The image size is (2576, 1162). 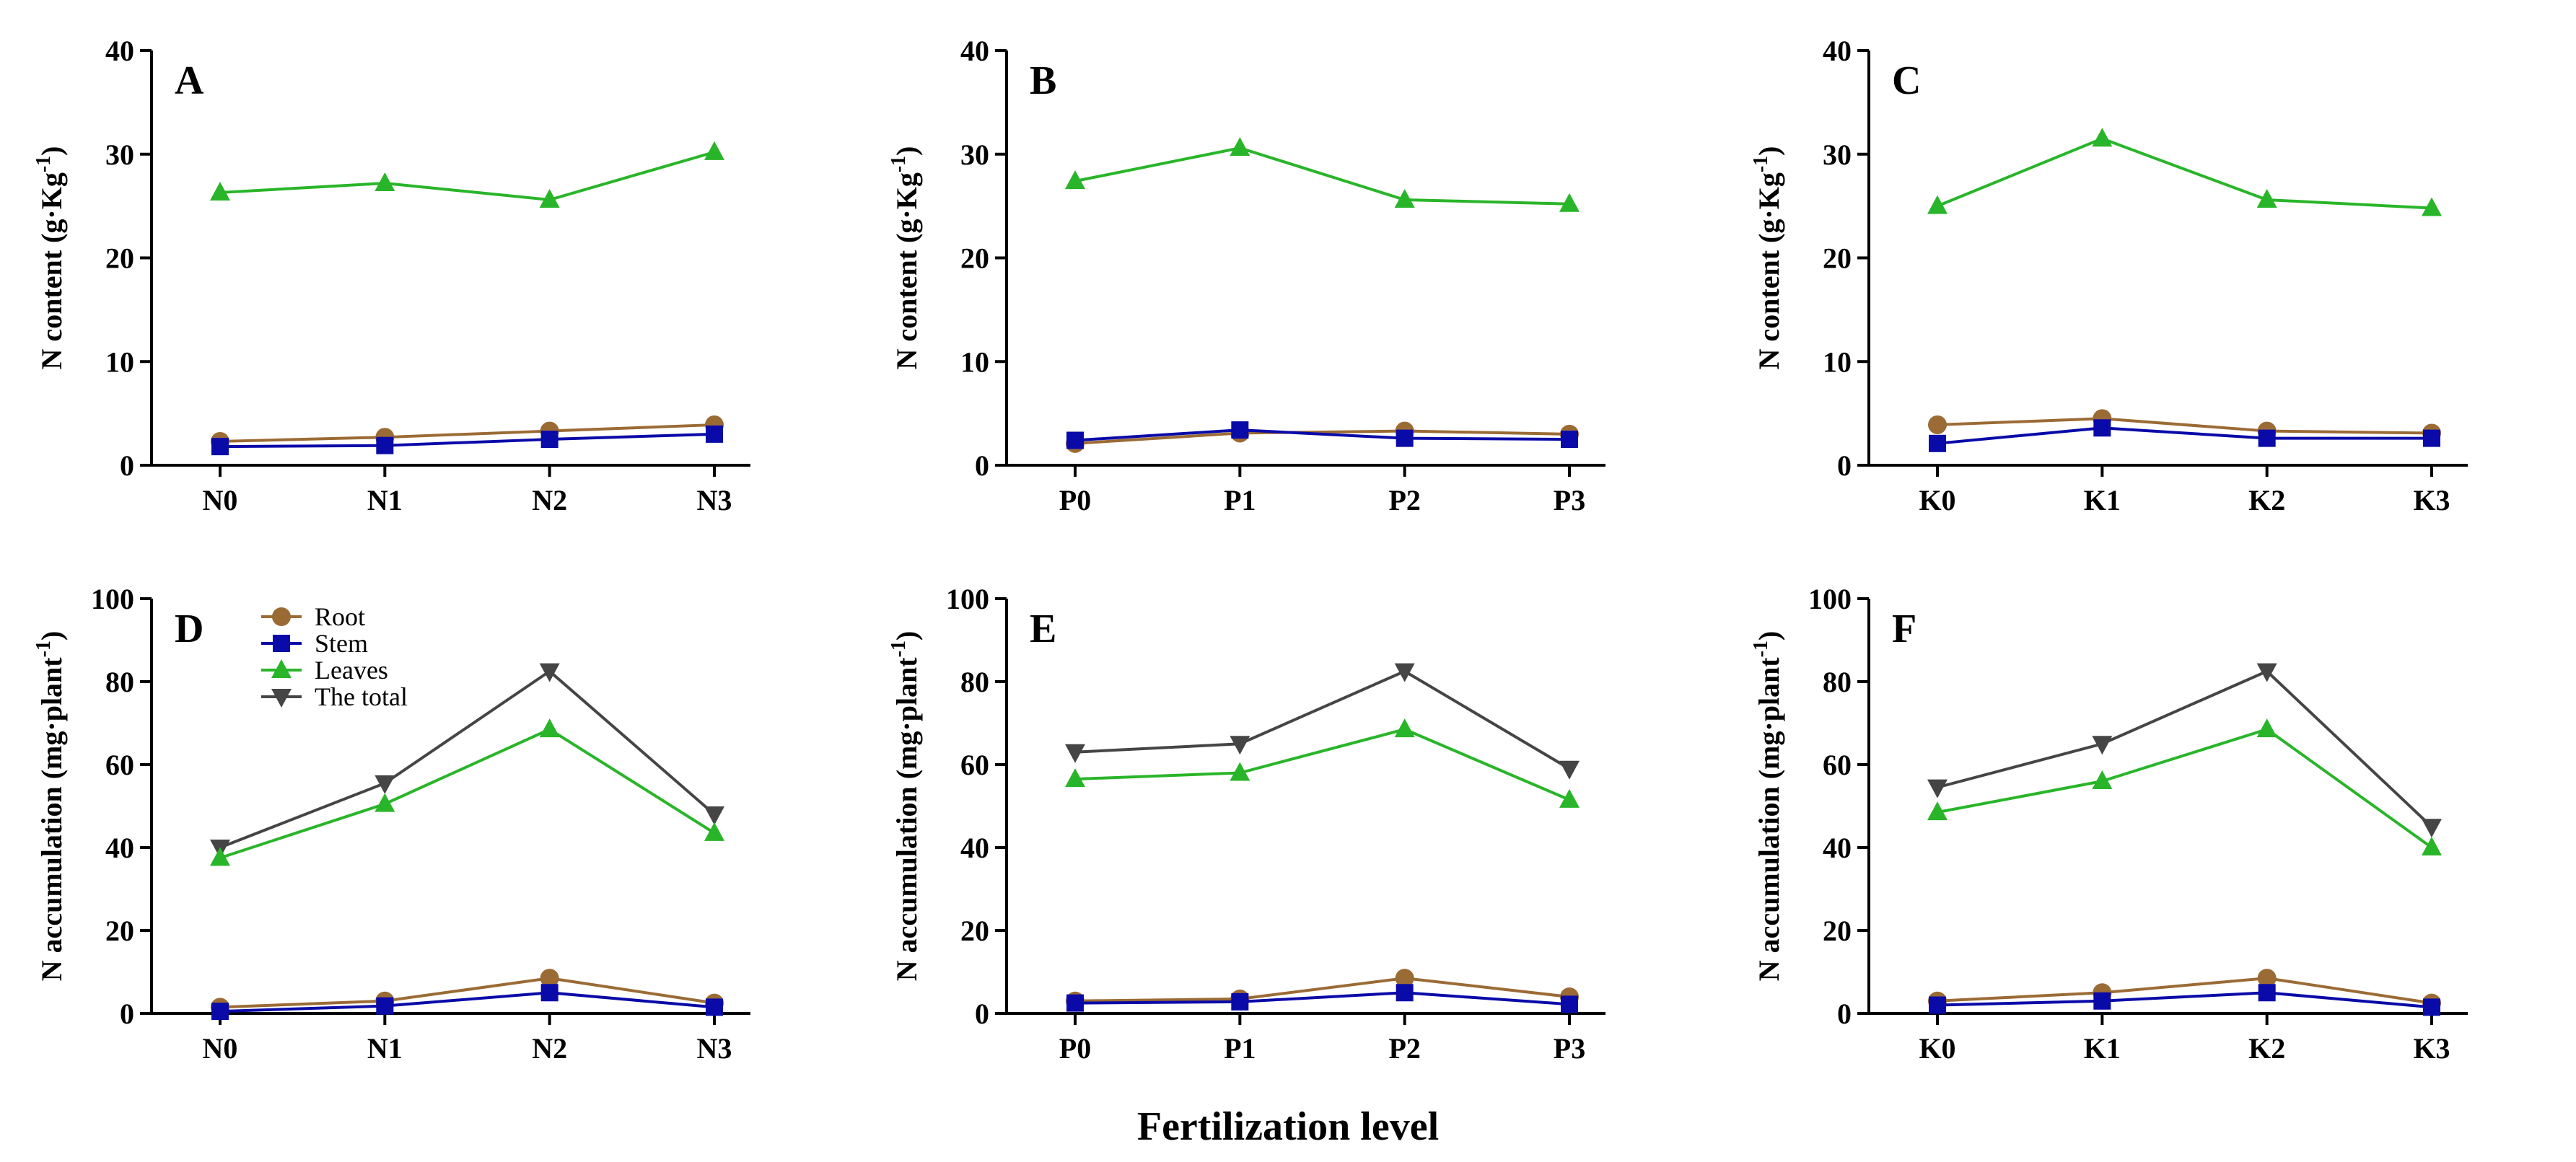 What do you see at coordinates (385, 1048) in the screenshot?
I see `x-tick-label: N1` at bounding box center [385, 1048].